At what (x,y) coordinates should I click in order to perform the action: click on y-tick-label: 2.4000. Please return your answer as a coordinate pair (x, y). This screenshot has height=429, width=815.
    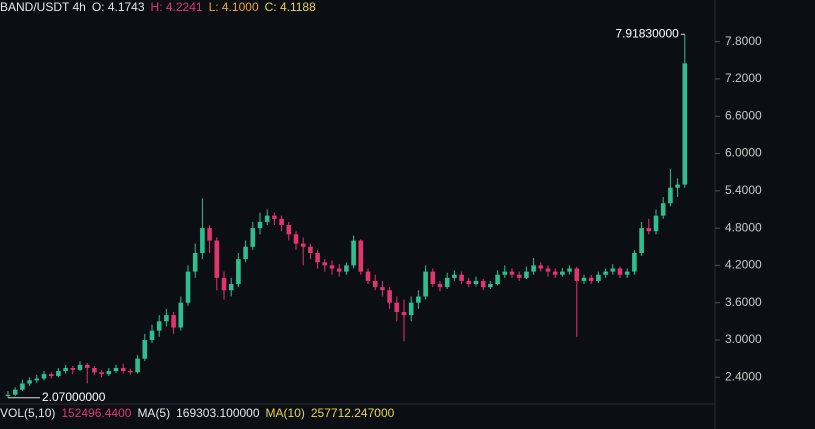
    Looking at the image, I should click on (743, 376).